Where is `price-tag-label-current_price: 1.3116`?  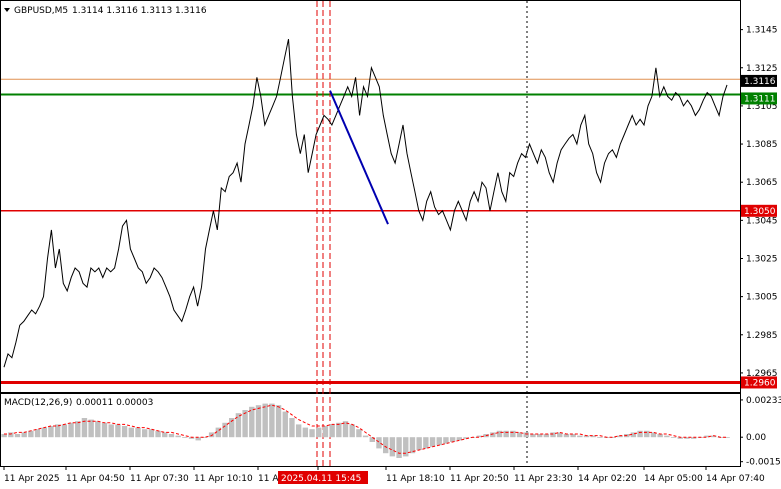 price-tag-label-current_price: 1.3116 is located at coordinates (760, 82).